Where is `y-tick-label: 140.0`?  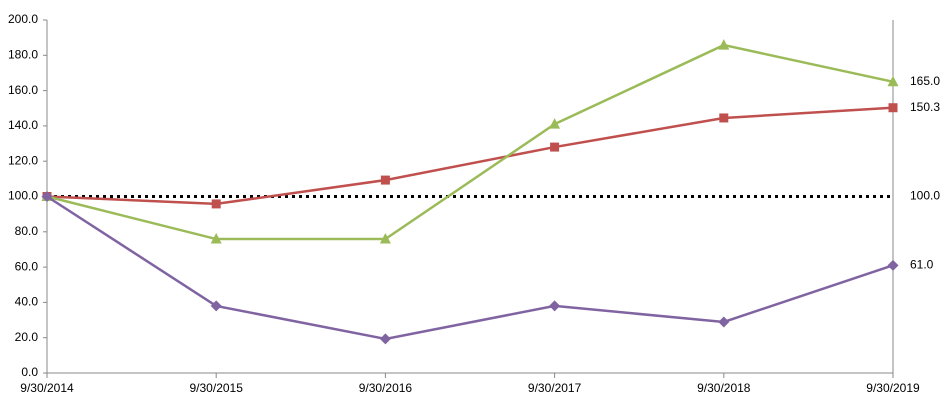 y-tick-label: 140.0 is located at coordinates (23, 125).